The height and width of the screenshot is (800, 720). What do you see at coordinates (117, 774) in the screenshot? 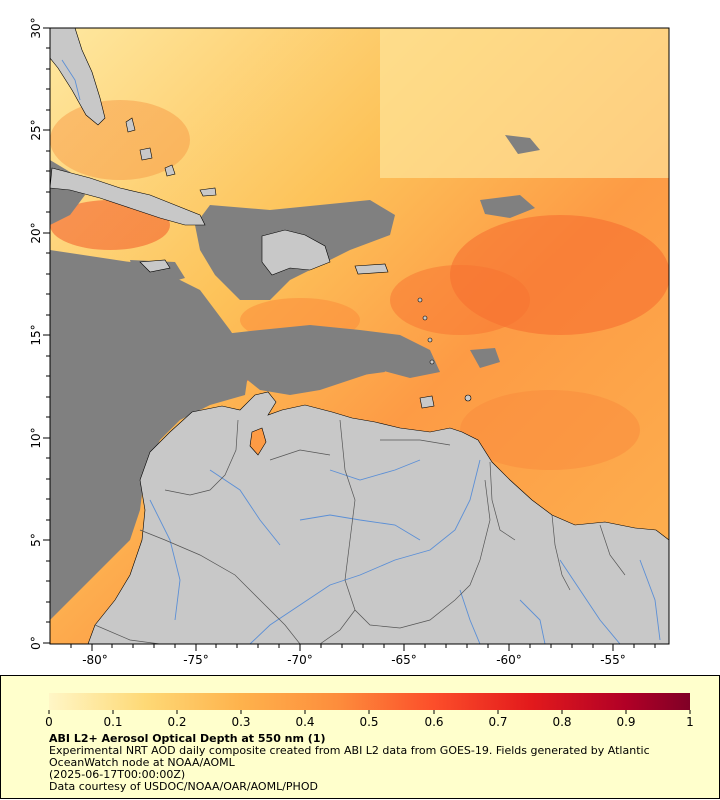
I see `caption-date: (2025-06-17T00:00:00Z)` at bounding box center [117, 774].